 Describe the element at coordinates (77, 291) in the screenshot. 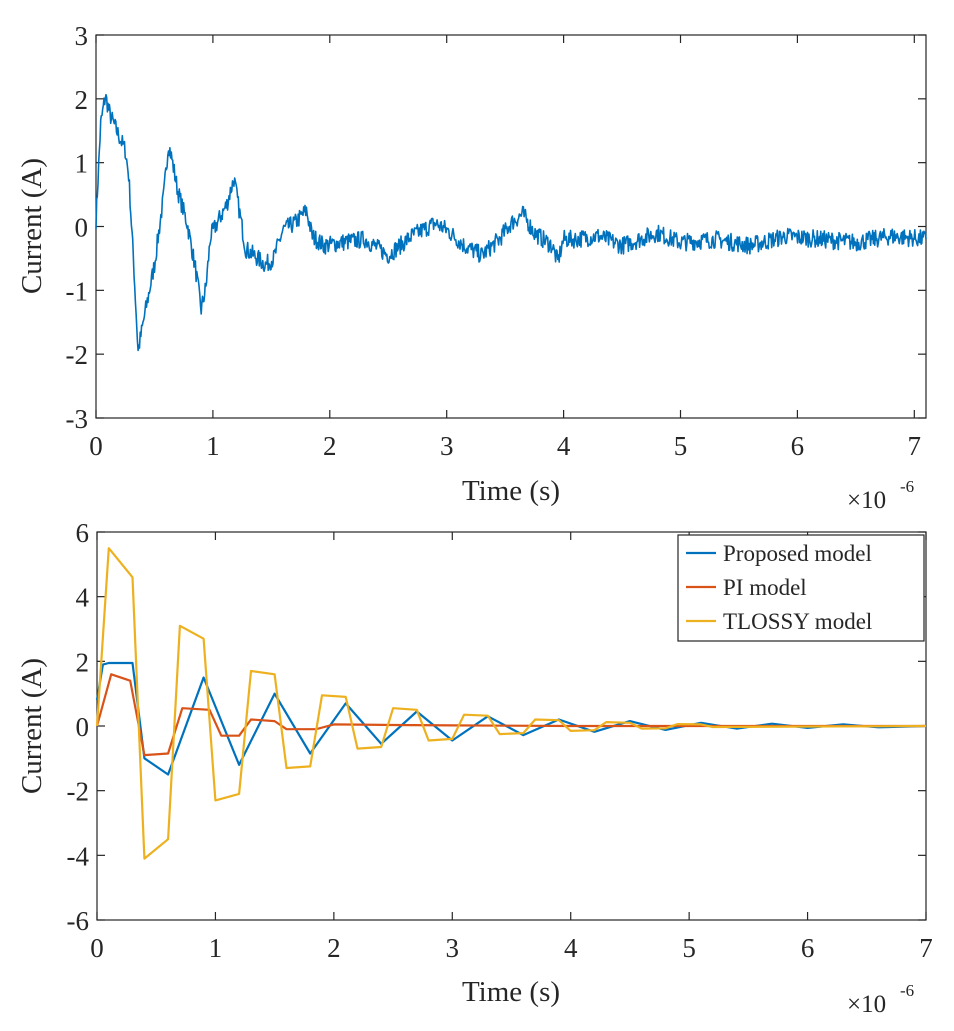

I see `y-tick-label: -1` at that location.